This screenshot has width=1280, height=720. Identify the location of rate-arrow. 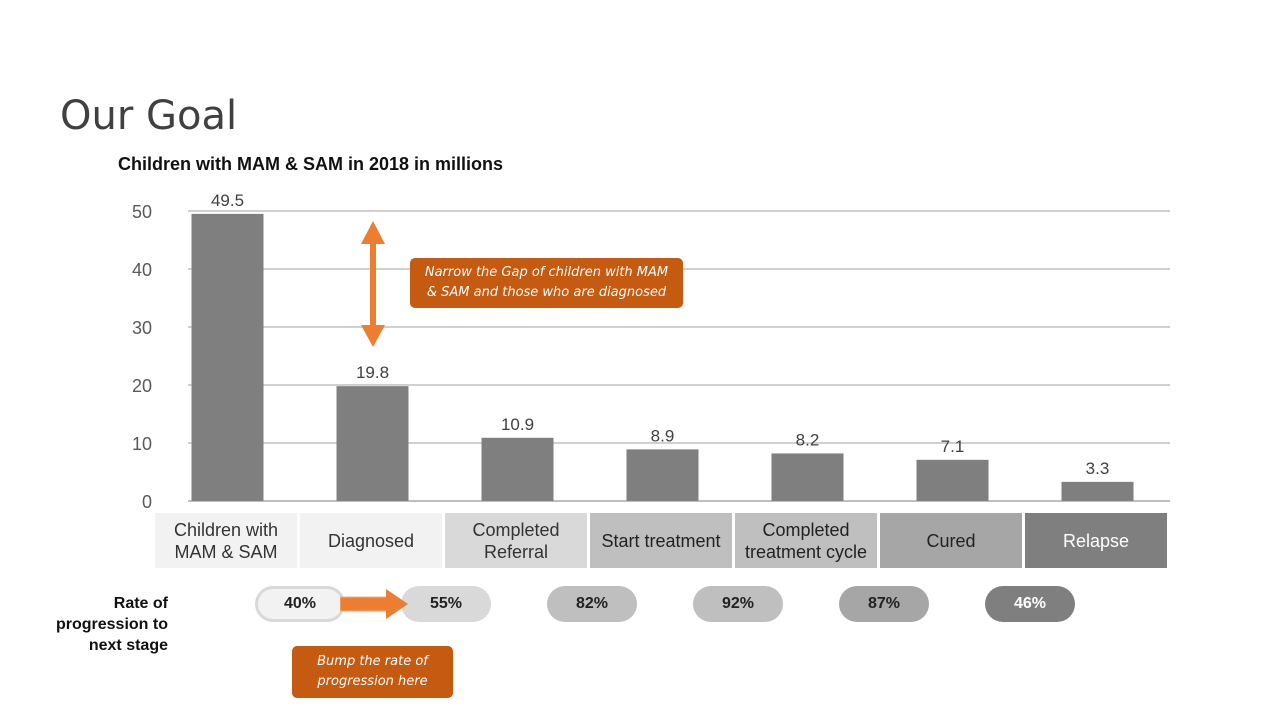
(374, 604).